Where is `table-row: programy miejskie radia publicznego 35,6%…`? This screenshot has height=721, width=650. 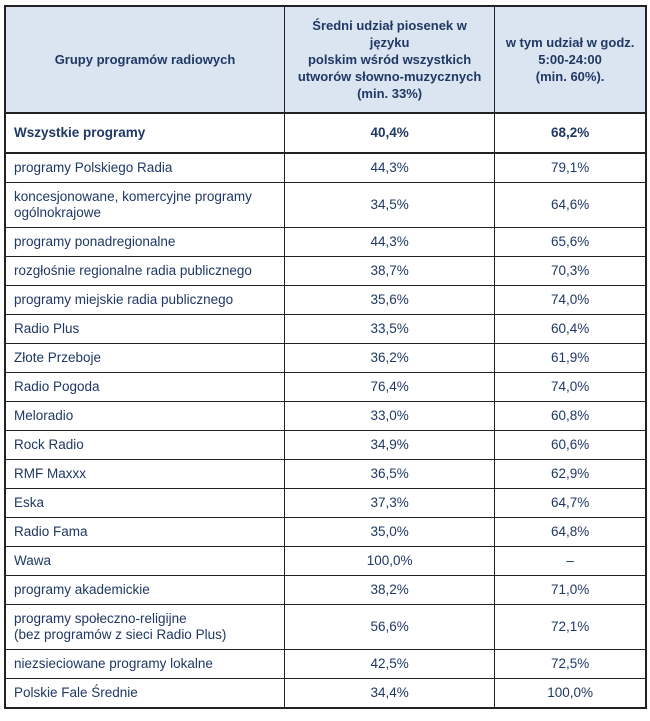 table-row: programy miejskie radia publicznego 35,6%… is located at coordinates (325, 300).